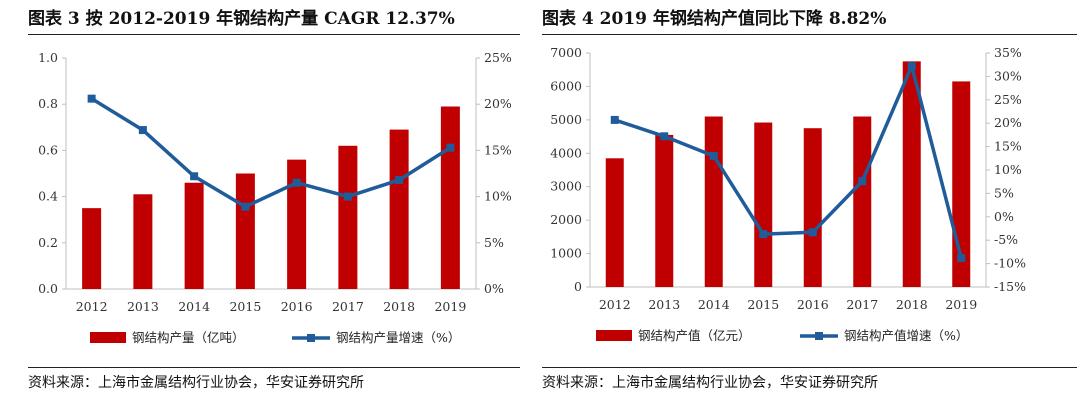 This screenshot has width=1081, height=416. Describe the element at coordinates (566, 152) in the screenshot. I see `left-tick-label: 4000` at that location.